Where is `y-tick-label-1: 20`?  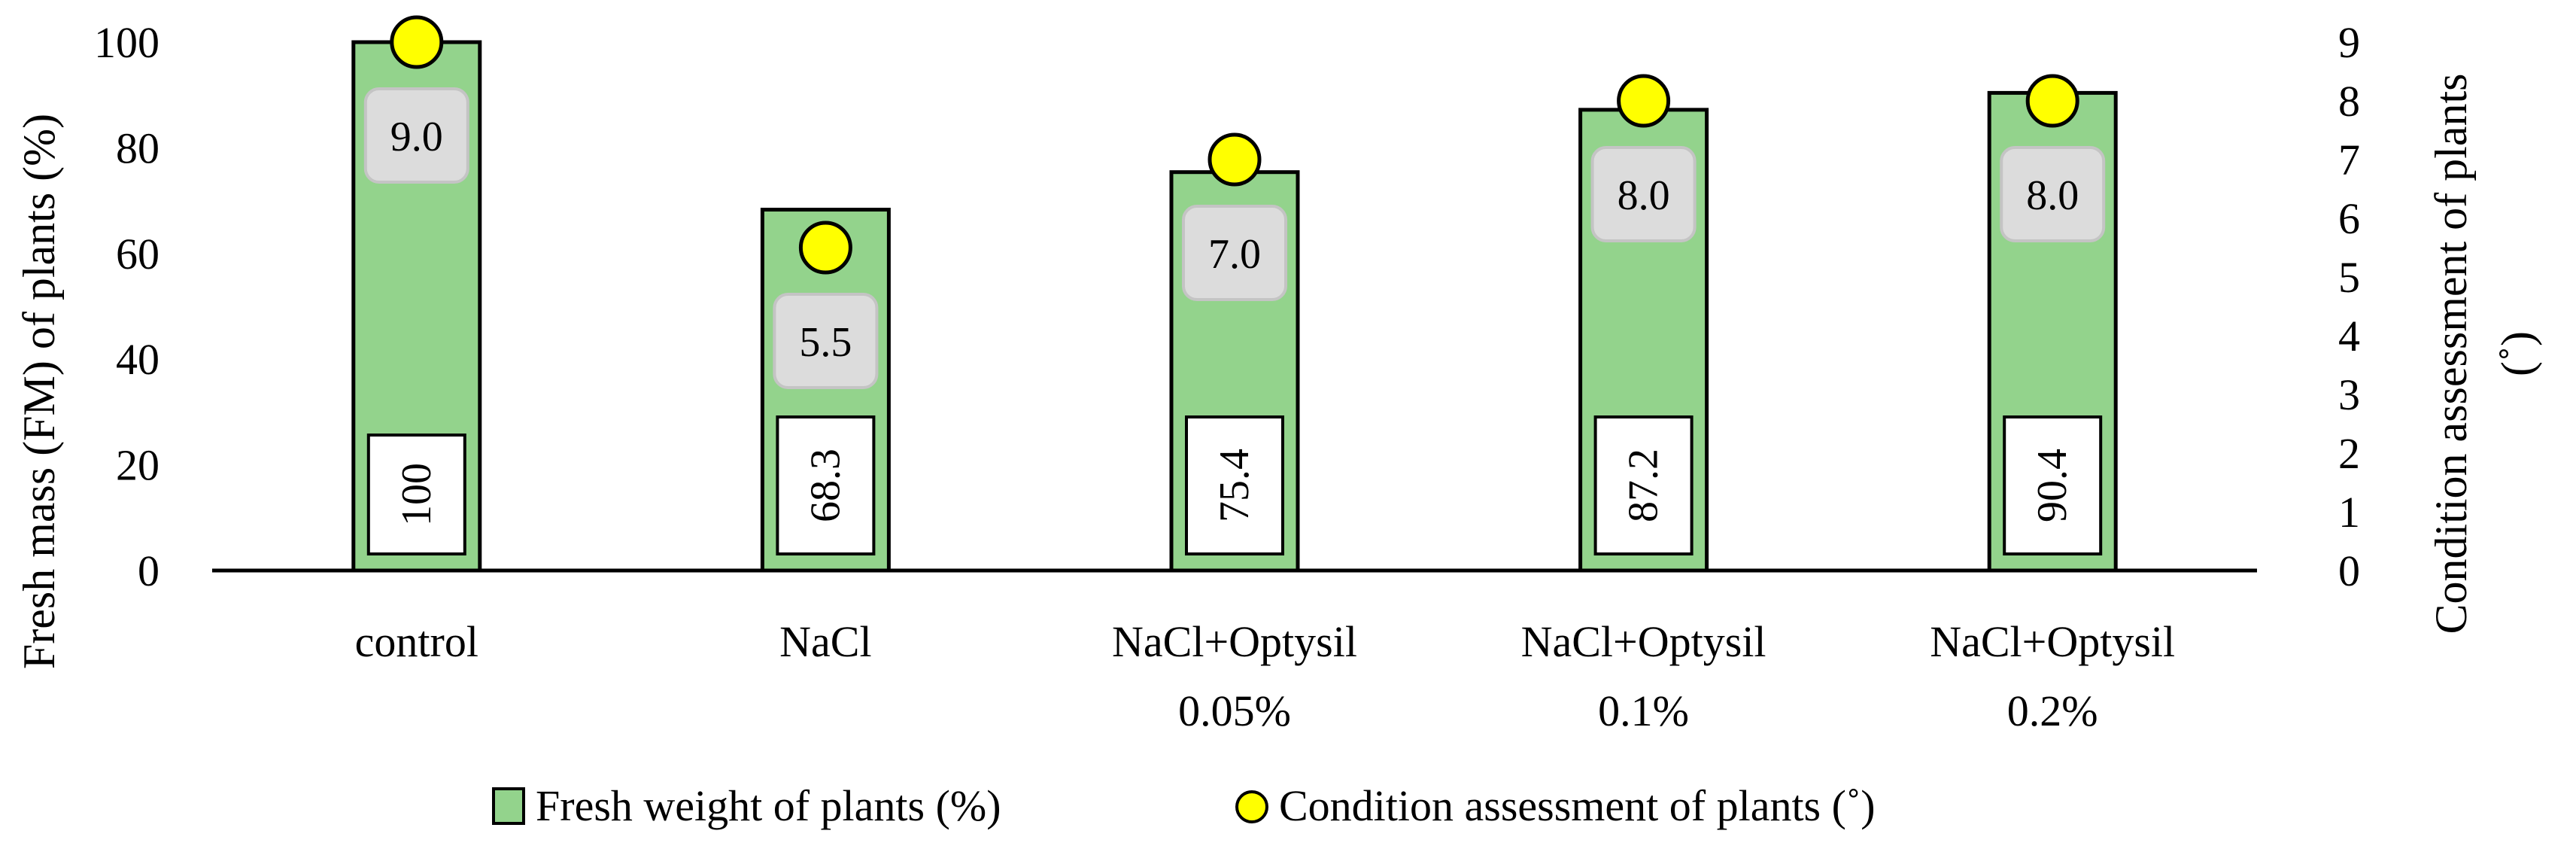
y-tick-label-1: 20 is located at coordinates (138, 466).